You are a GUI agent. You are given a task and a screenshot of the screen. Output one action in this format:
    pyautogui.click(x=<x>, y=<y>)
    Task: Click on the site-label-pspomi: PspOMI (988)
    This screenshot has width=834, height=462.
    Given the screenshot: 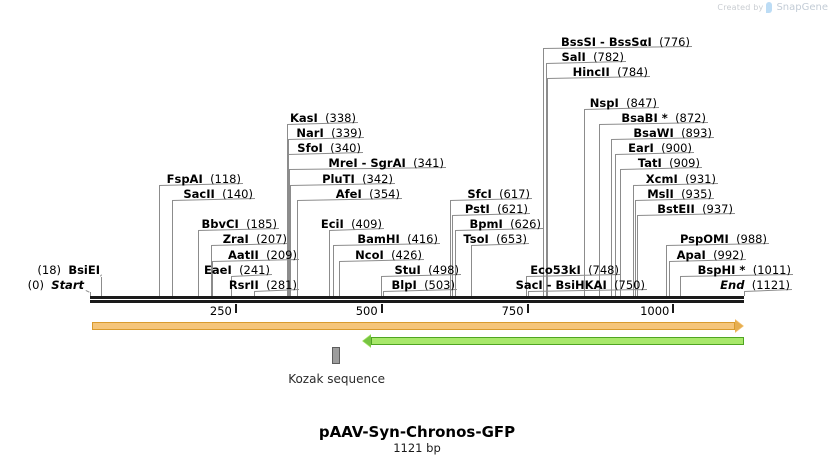 What is the action you would take?
    pyautogui.click(x=723, y=239)
    